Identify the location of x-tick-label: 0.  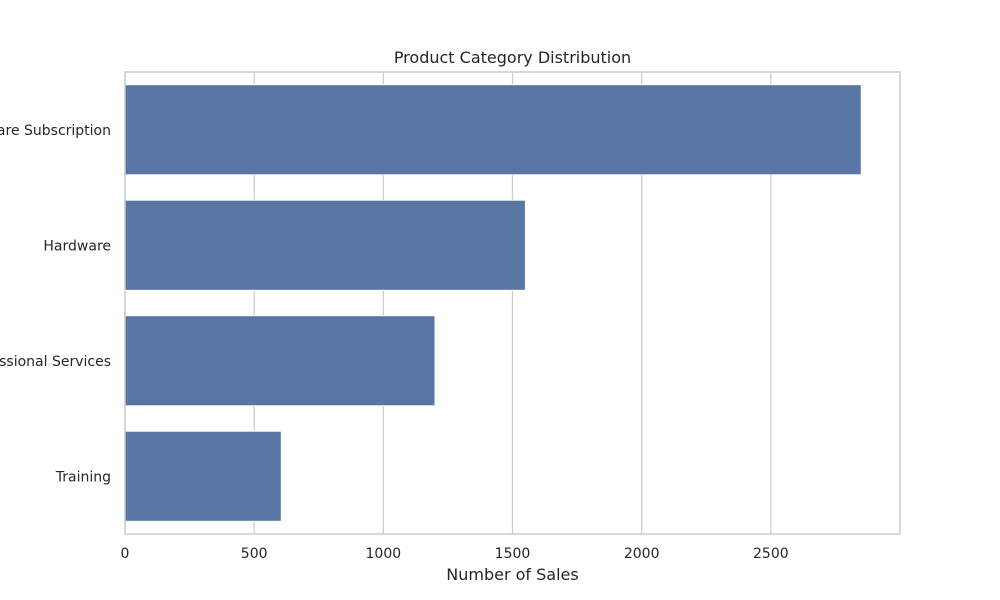
(125, 554).